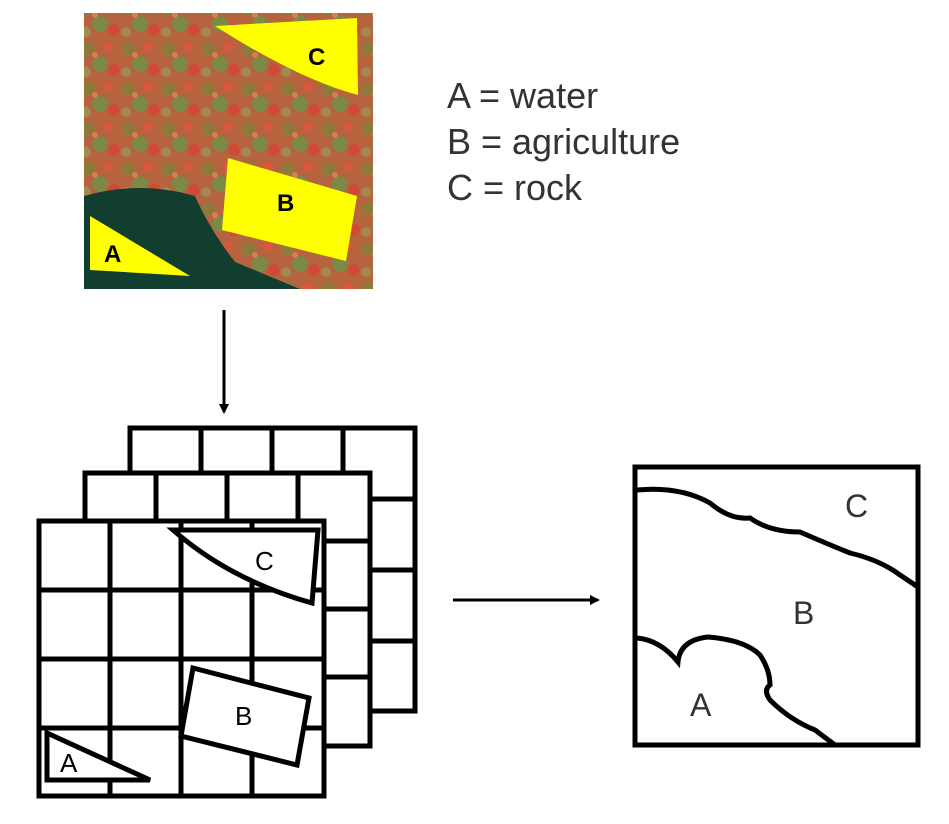 This screenshot has height=824, width=949. I want to click on grid-label-c: C, so click(264, 561).